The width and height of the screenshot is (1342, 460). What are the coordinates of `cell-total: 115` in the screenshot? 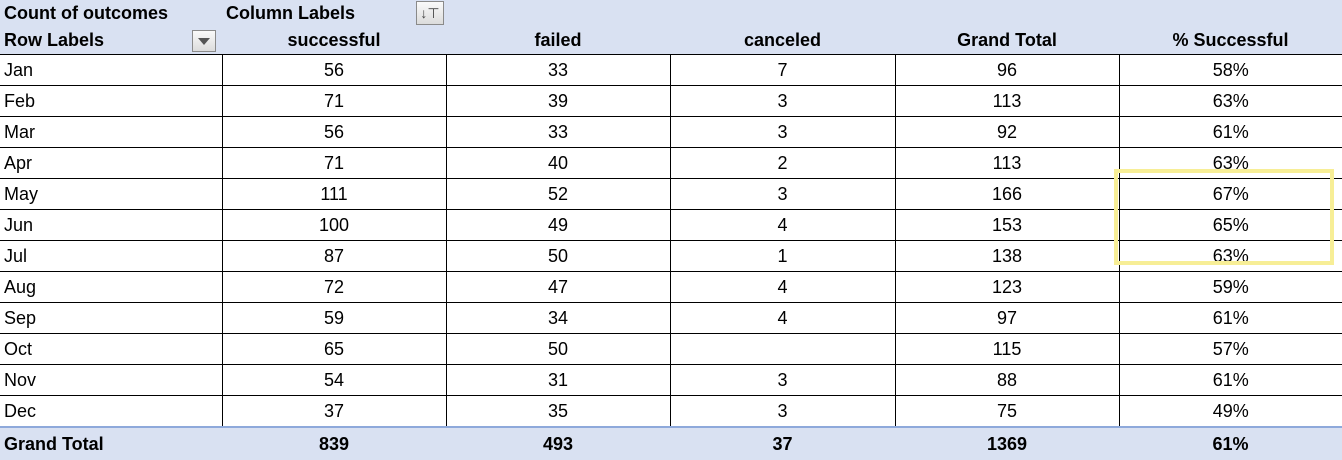 It's located at (1007, 349).